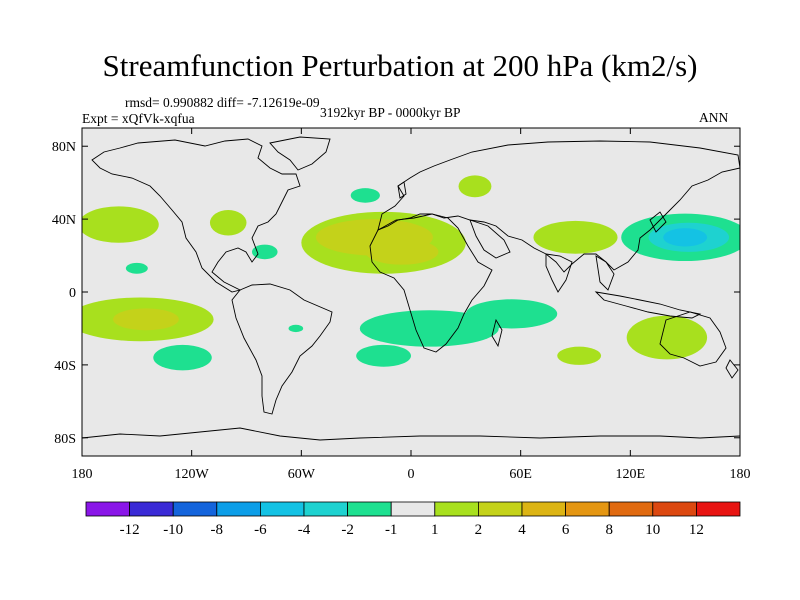  Describe the element at coordinates (696, 530) in the screenshot. I see `colorbar-label: 12` at that location.